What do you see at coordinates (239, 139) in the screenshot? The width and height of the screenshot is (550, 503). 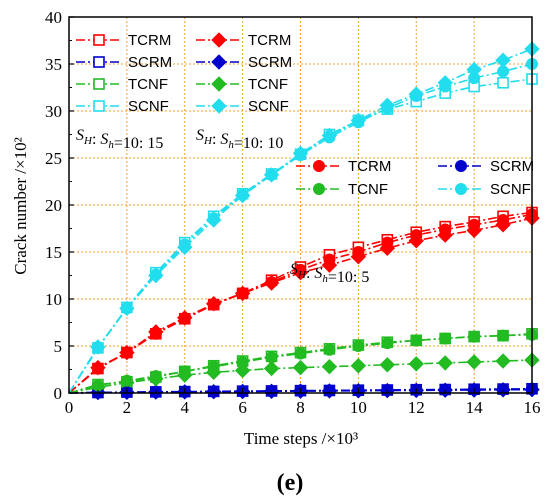 I see `ratio-label: SH: Sh=10: 10` at bounding box center [239, 139].